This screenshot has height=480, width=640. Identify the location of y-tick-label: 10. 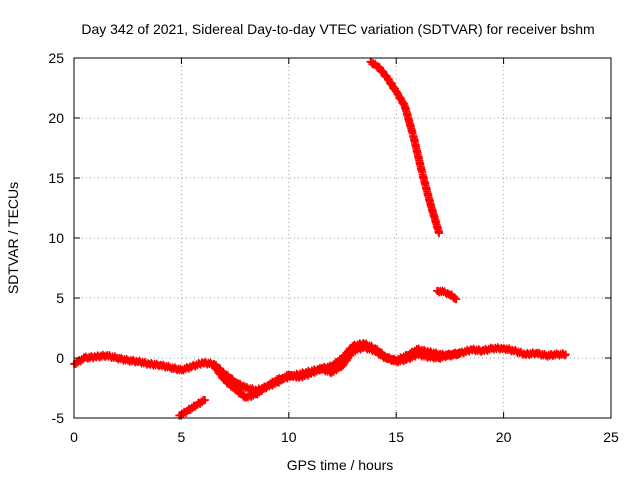
(56, 238).